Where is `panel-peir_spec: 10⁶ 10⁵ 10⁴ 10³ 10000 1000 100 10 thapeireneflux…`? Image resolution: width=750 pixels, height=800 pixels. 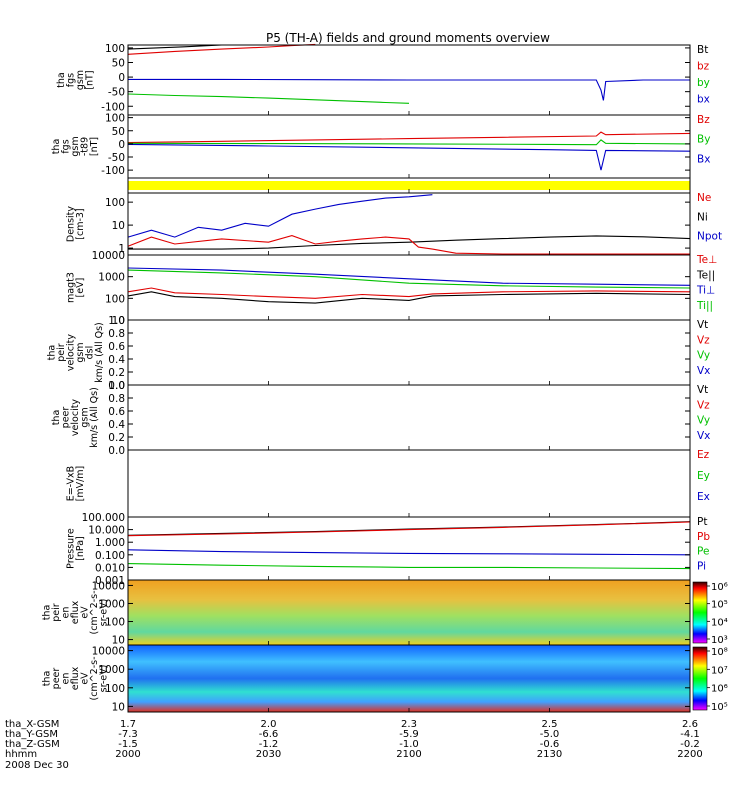 panel-peir_spec: 10⁶ 10⁵ 10⁴ 10³ 10000 1000 100 10 thapeireneflux… is located at coordinates (385, 613).